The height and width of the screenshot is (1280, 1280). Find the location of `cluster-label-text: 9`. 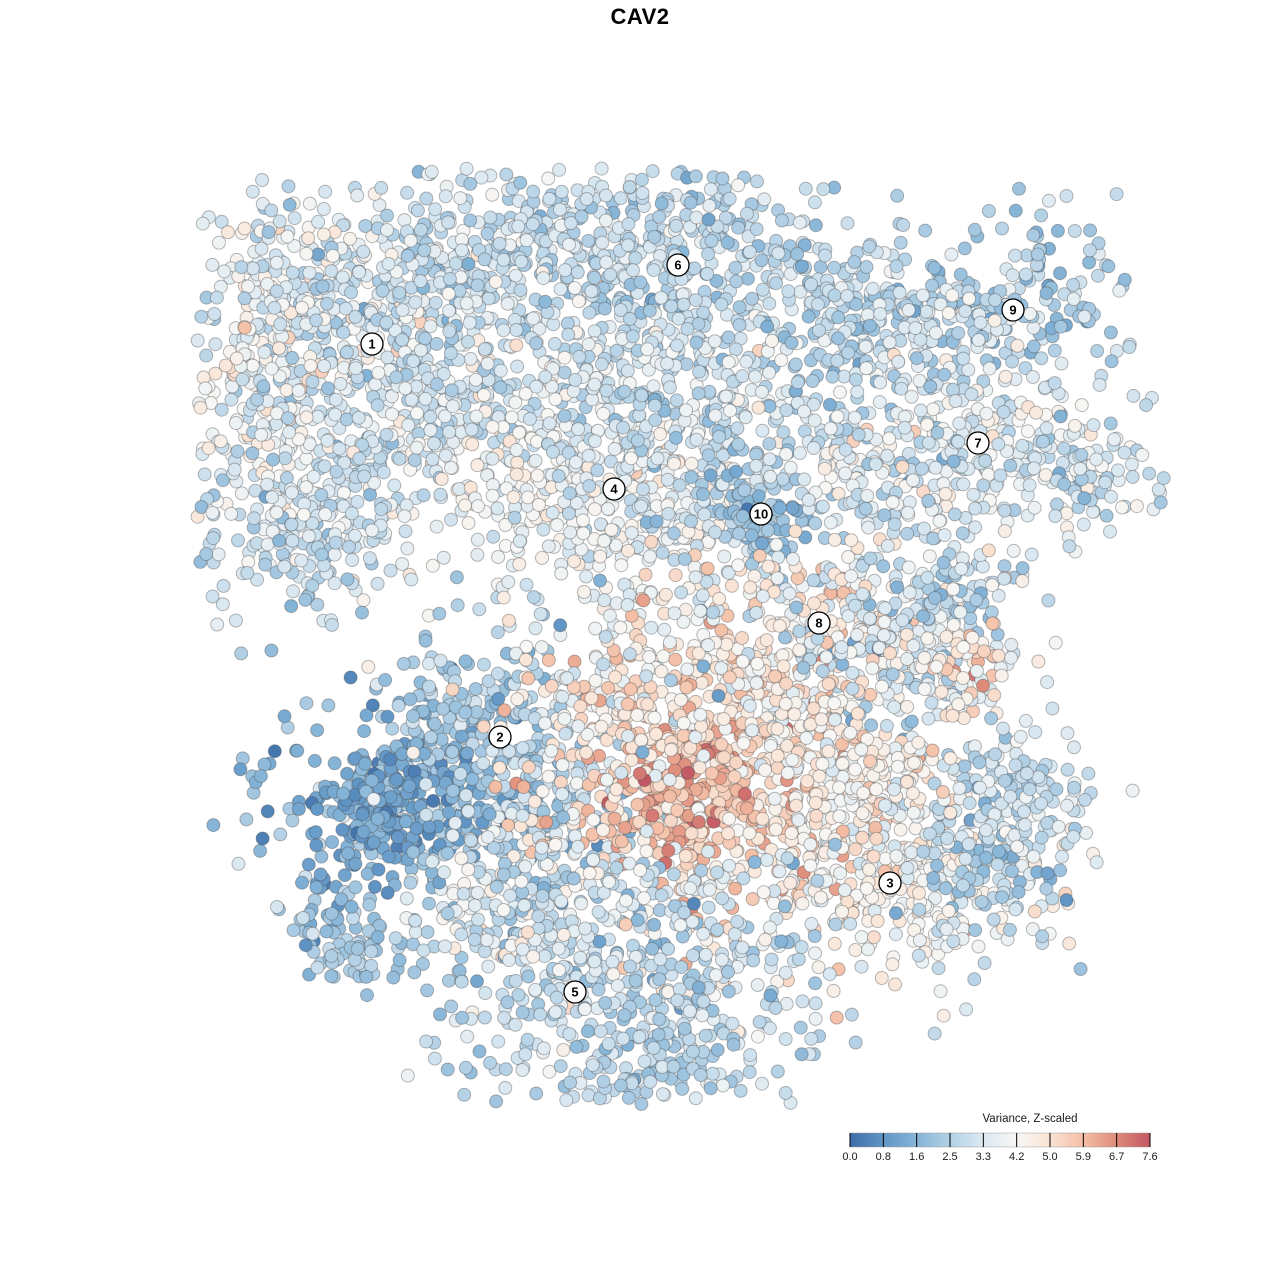

cluster-label-text: 9 is located at coordinates (1012, 310).